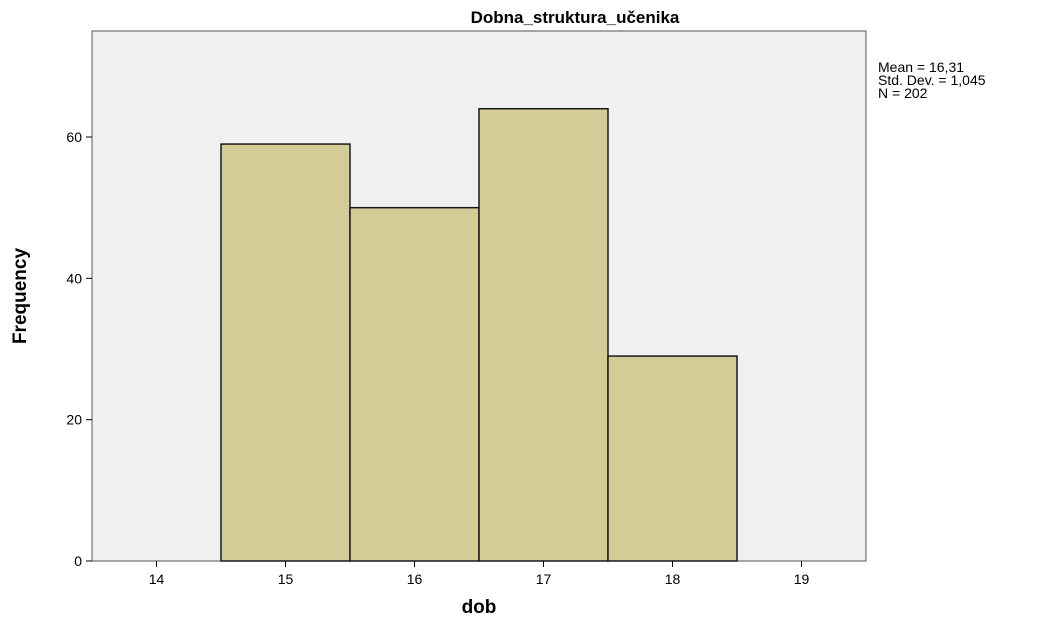 The height and width of the screenshot is (619, 1038). Describe the element at coordinates (78, 561) in the screenshot. I see `y-tick-label: 0` at that location.